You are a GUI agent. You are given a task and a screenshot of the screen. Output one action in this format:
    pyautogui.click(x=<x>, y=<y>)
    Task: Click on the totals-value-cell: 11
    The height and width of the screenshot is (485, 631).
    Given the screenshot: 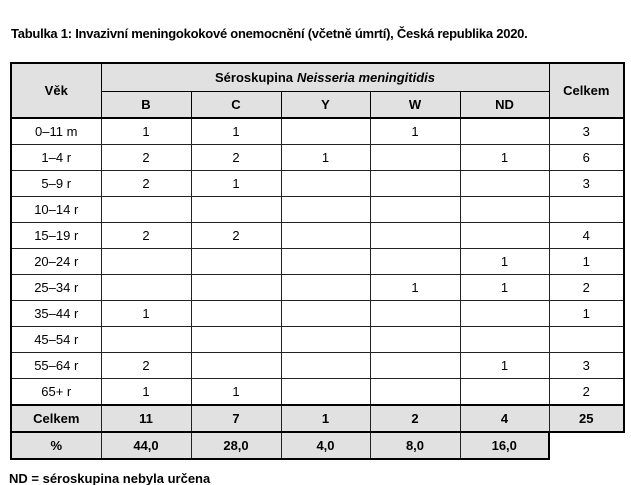 What is the action you would take?
    pyautogui.click(x=146, y=418)
    